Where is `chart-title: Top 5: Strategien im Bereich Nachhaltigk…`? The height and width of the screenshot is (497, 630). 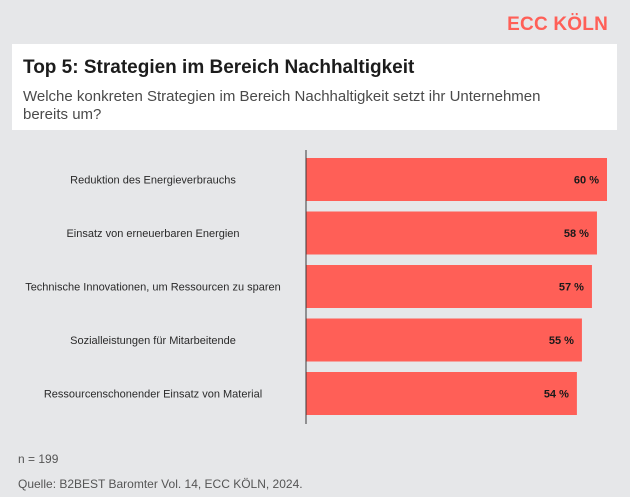 chart-title: Top 5: Strategien im Bereich Nachhaltigk… is located at coordinates (219, 67).